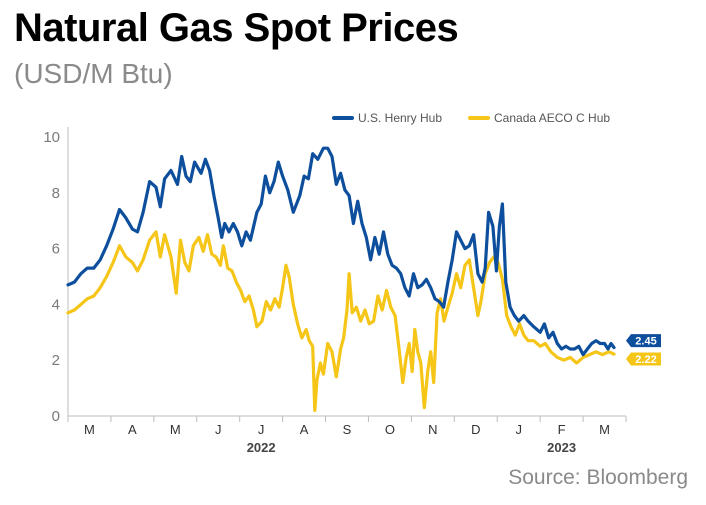  I want to click on end-label-value: 2.45, so click(645, 342).